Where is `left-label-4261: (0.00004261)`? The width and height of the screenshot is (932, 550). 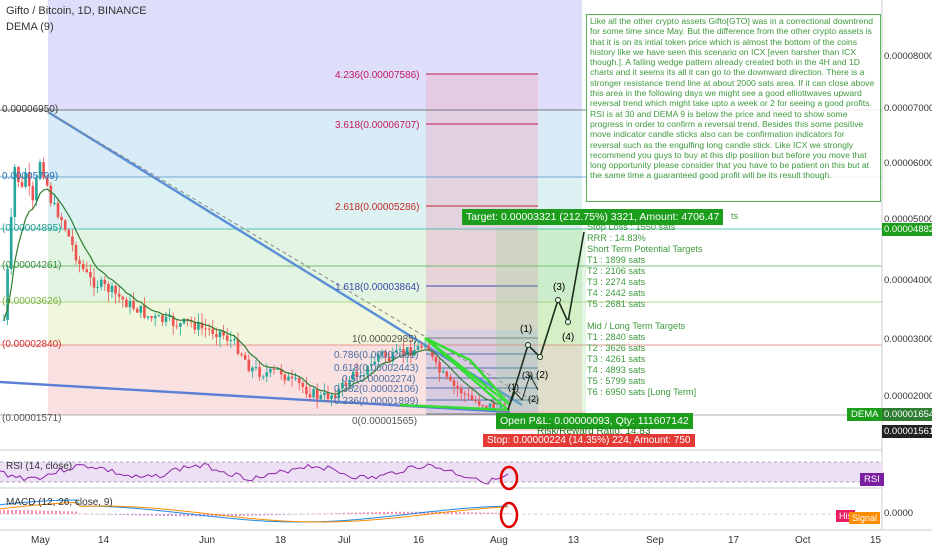 left-label-4261: (0.00004261) is located at coordinates (32, 265).